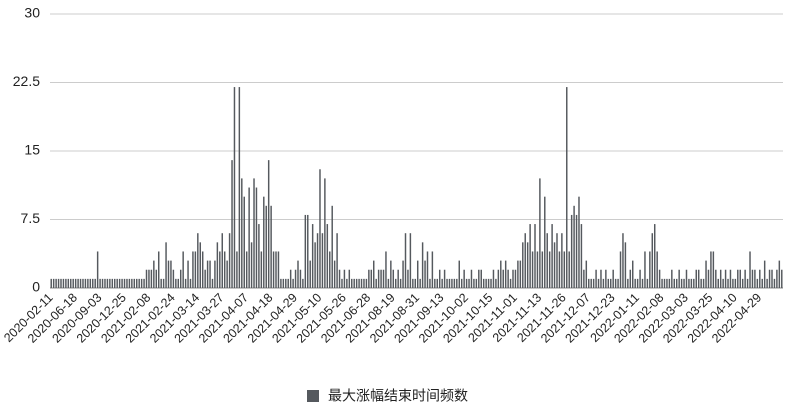  What do you see at coordinates (313, 396) in the screenshot?
I see `legend-swatch` at bounding box center [313, 396].